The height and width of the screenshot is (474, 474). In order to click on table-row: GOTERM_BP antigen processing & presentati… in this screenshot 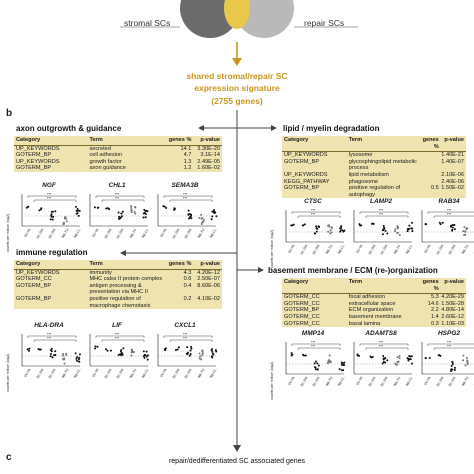, I will do `click(118, 289)`.